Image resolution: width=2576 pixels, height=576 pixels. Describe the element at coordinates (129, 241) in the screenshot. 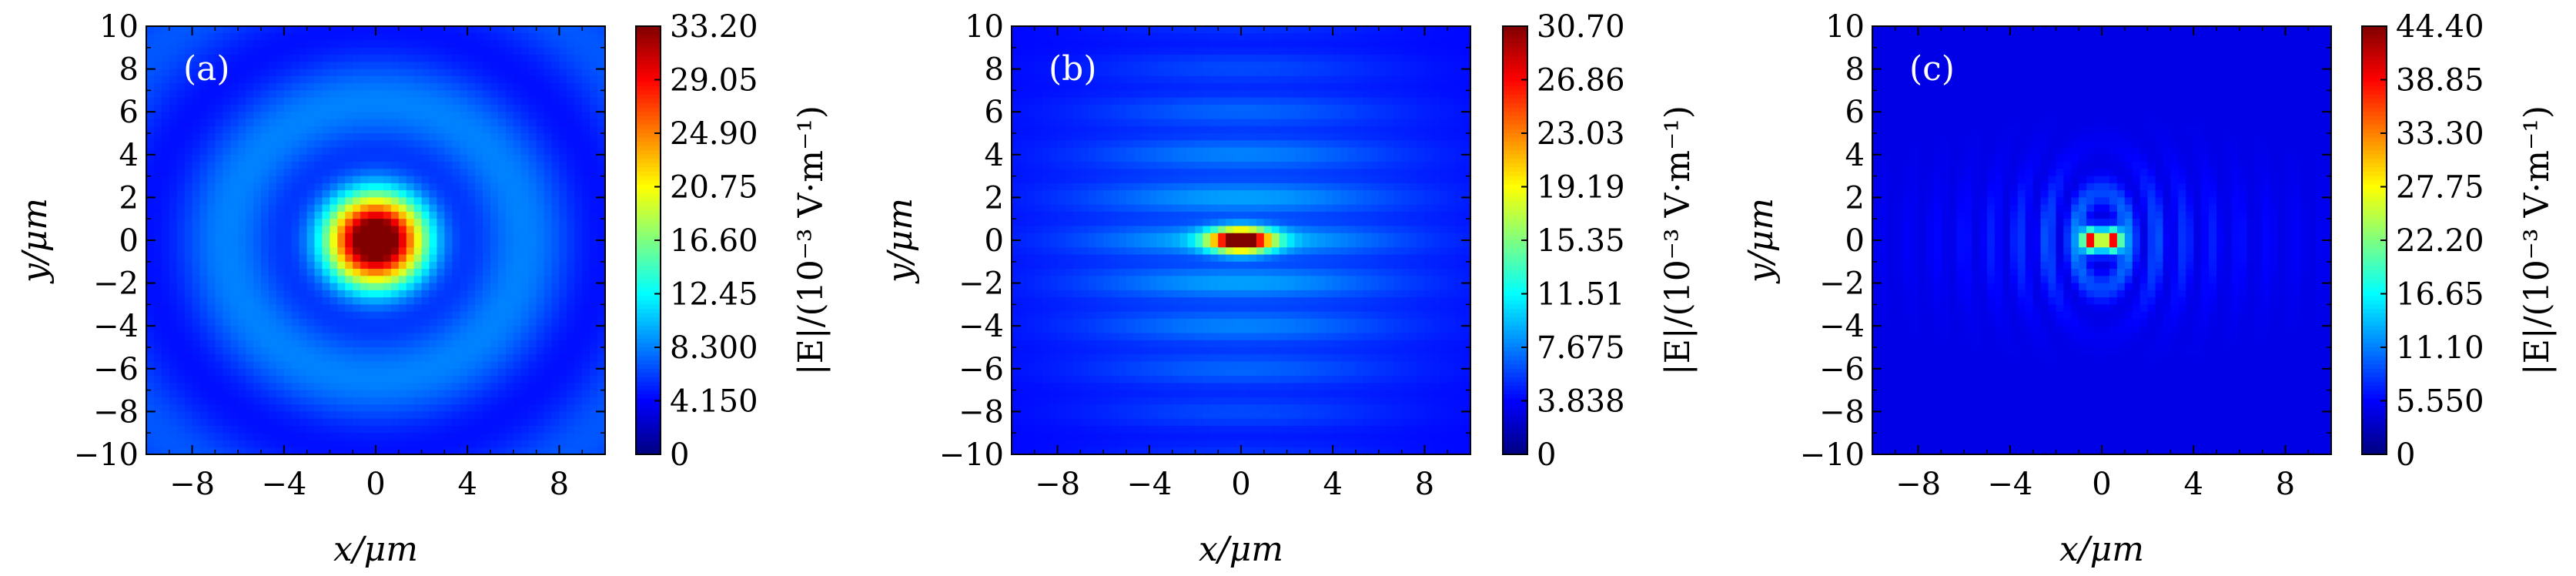

I see `y-tick-label: 0` at that location.